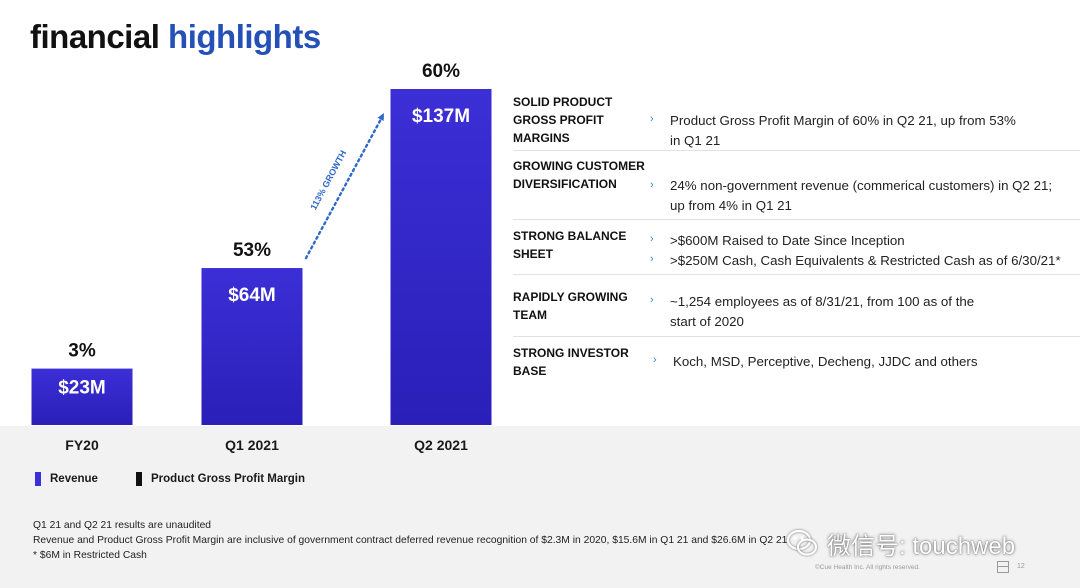  What do you see at coordinates (787, 240) in the screenshot?
I see `highlight-text: >$600M Raised to Date Since Inception` at bounding box center [787, 240].